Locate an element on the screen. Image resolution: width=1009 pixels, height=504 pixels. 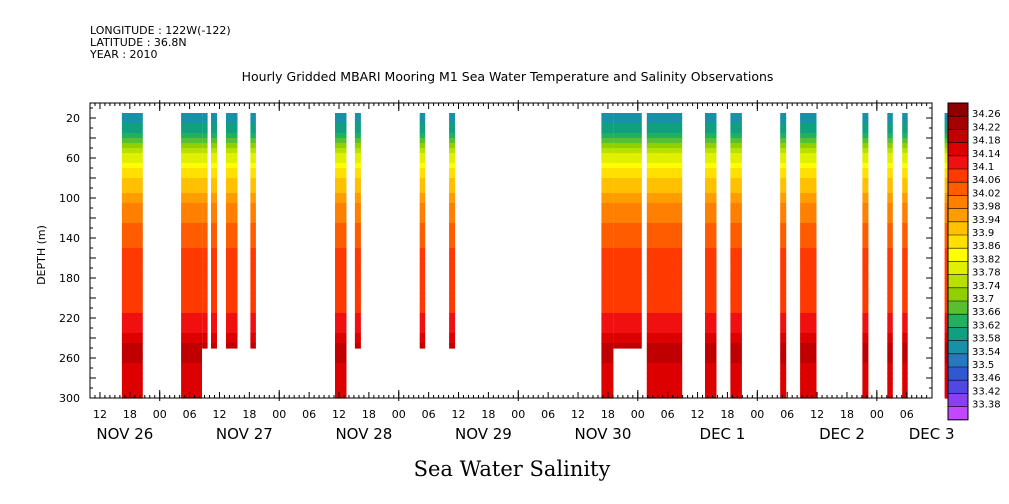
latitude-label: LATITUDE : 36.8N is located at coordinates (138, 42).